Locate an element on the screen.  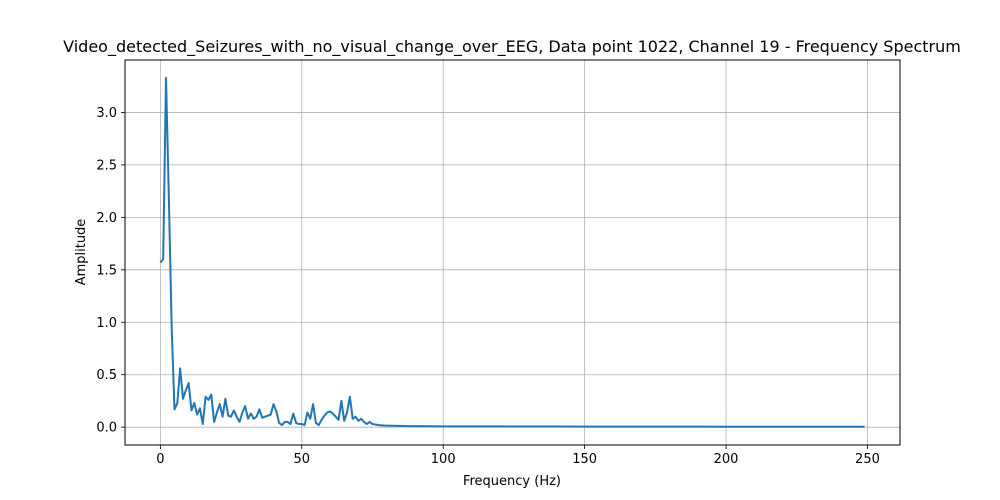
x-tick-label: 0 is located at coordinates (160, 459).